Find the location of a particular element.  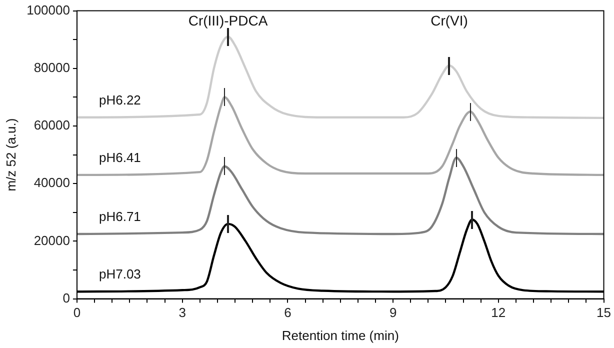

x-tick-label: 15 is located at coordinates (604, 312).